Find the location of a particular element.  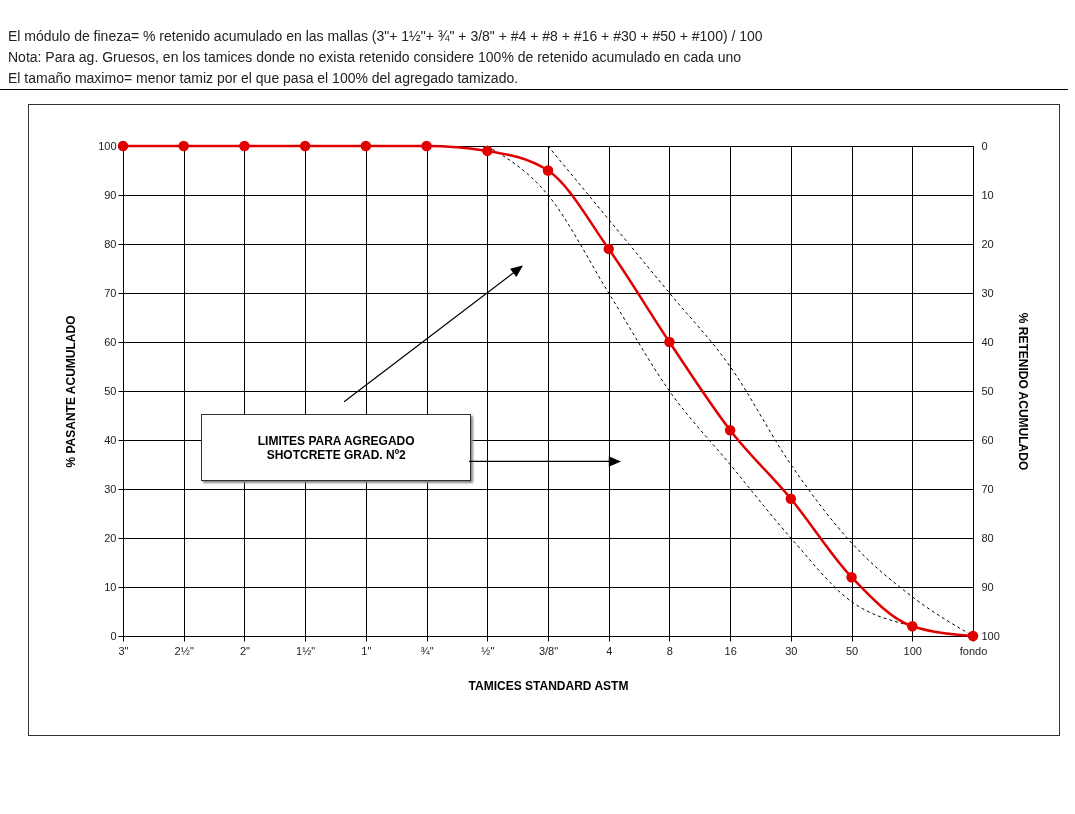

x-tick-label: 2½" is located at coordinates (184, 650).